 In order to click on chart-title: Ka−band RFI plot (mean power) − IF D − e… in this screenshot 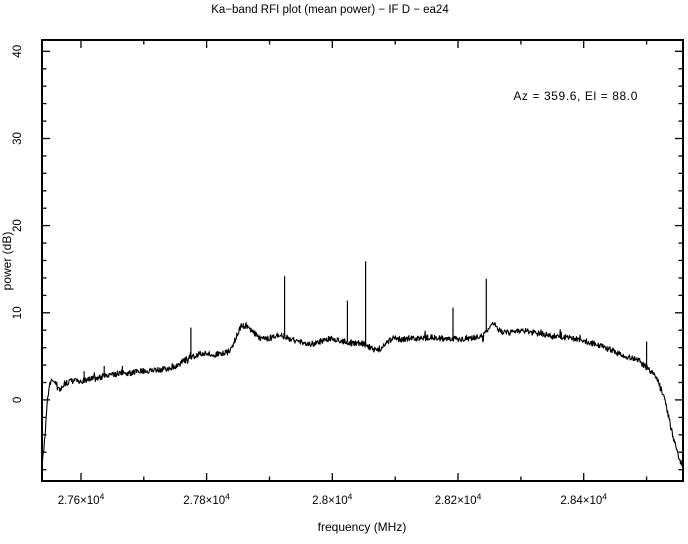, I will do `click(330, 10)`.